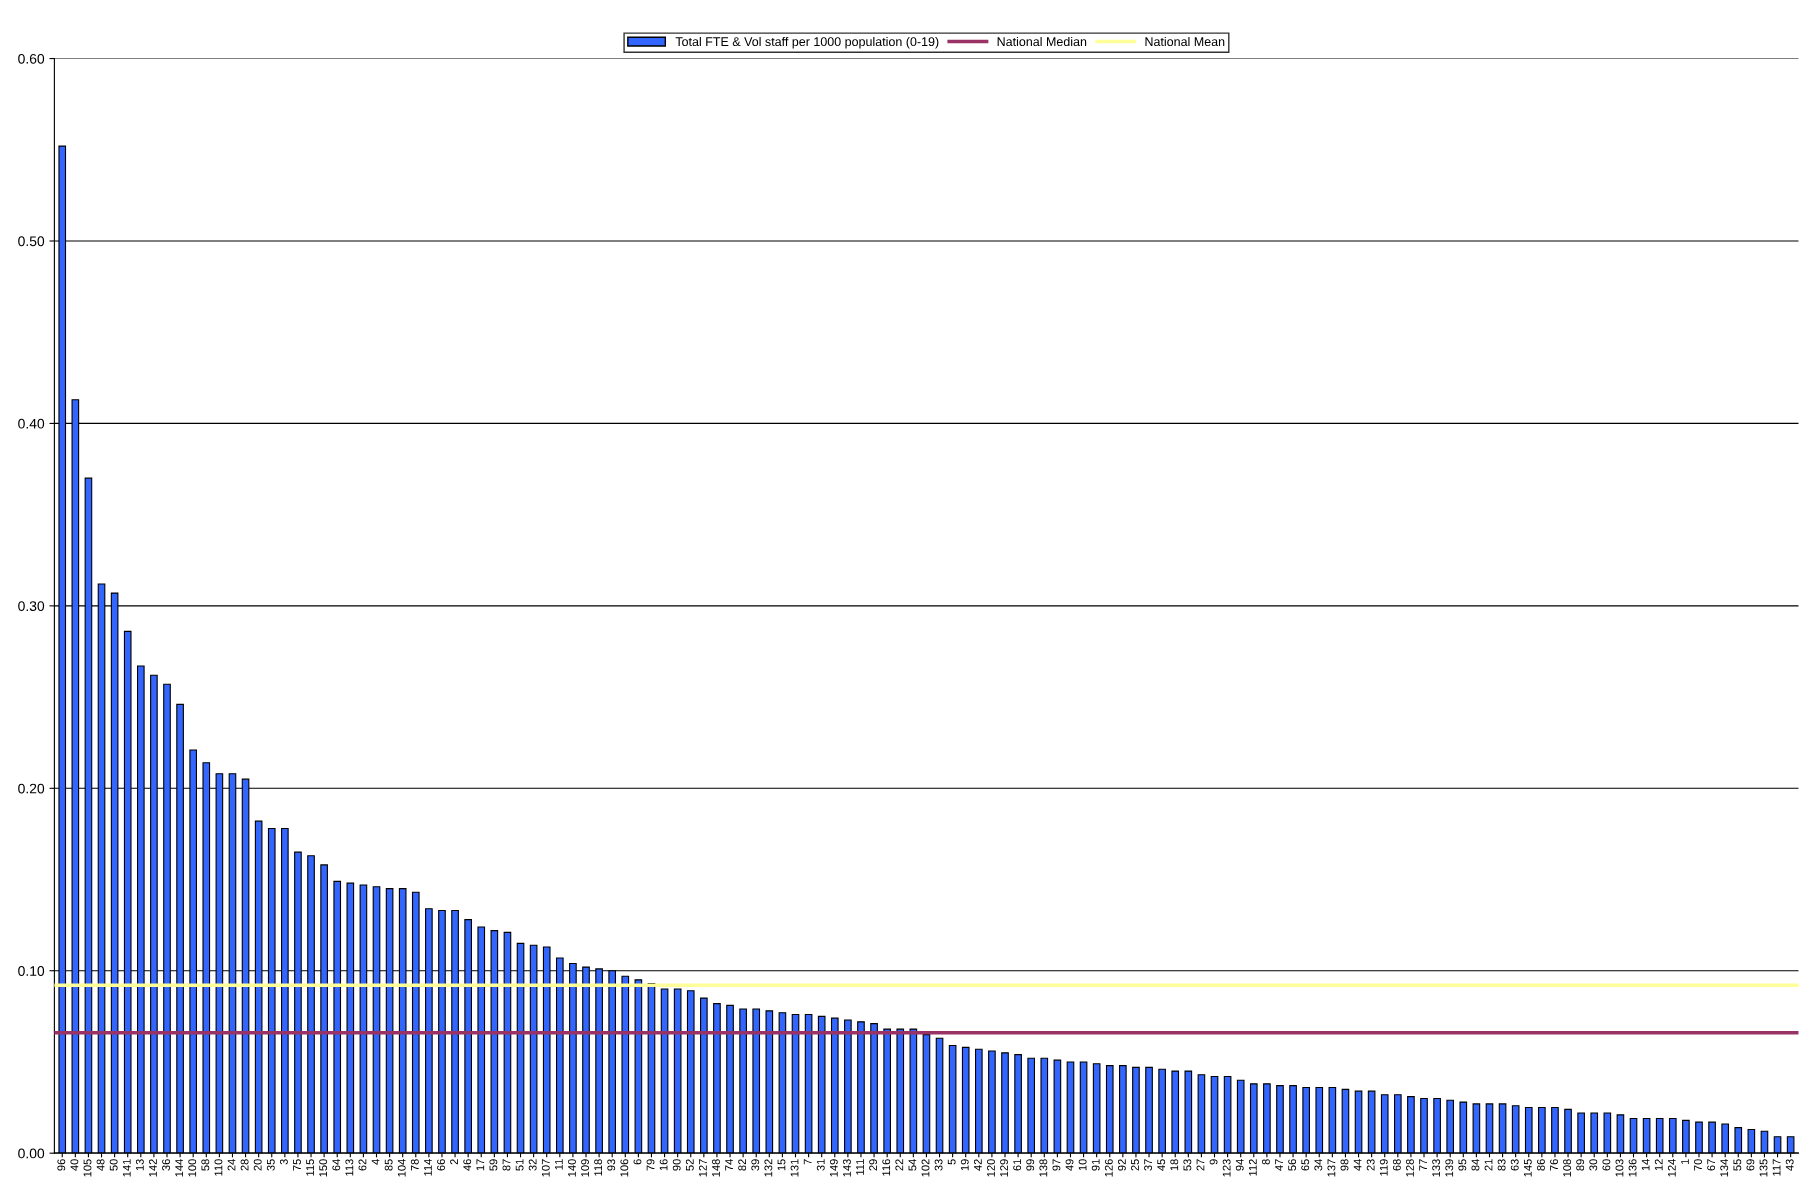  What do you see at coordinates (349, 1167) in the screenshot?
I see `x-tick-label: 113` at bounding box center [349, 1167].